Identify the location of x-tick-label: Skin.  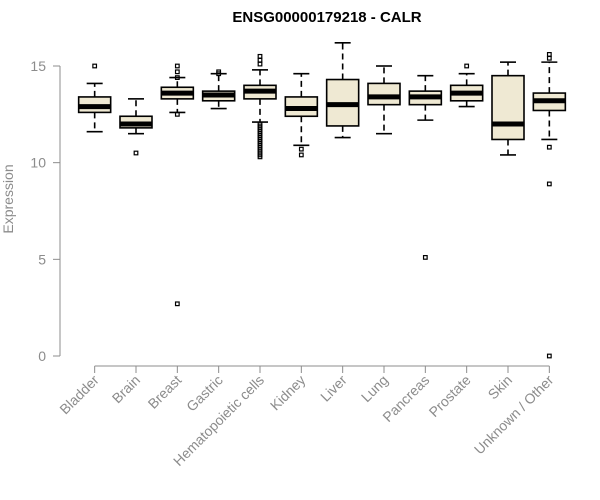
(500, 387).